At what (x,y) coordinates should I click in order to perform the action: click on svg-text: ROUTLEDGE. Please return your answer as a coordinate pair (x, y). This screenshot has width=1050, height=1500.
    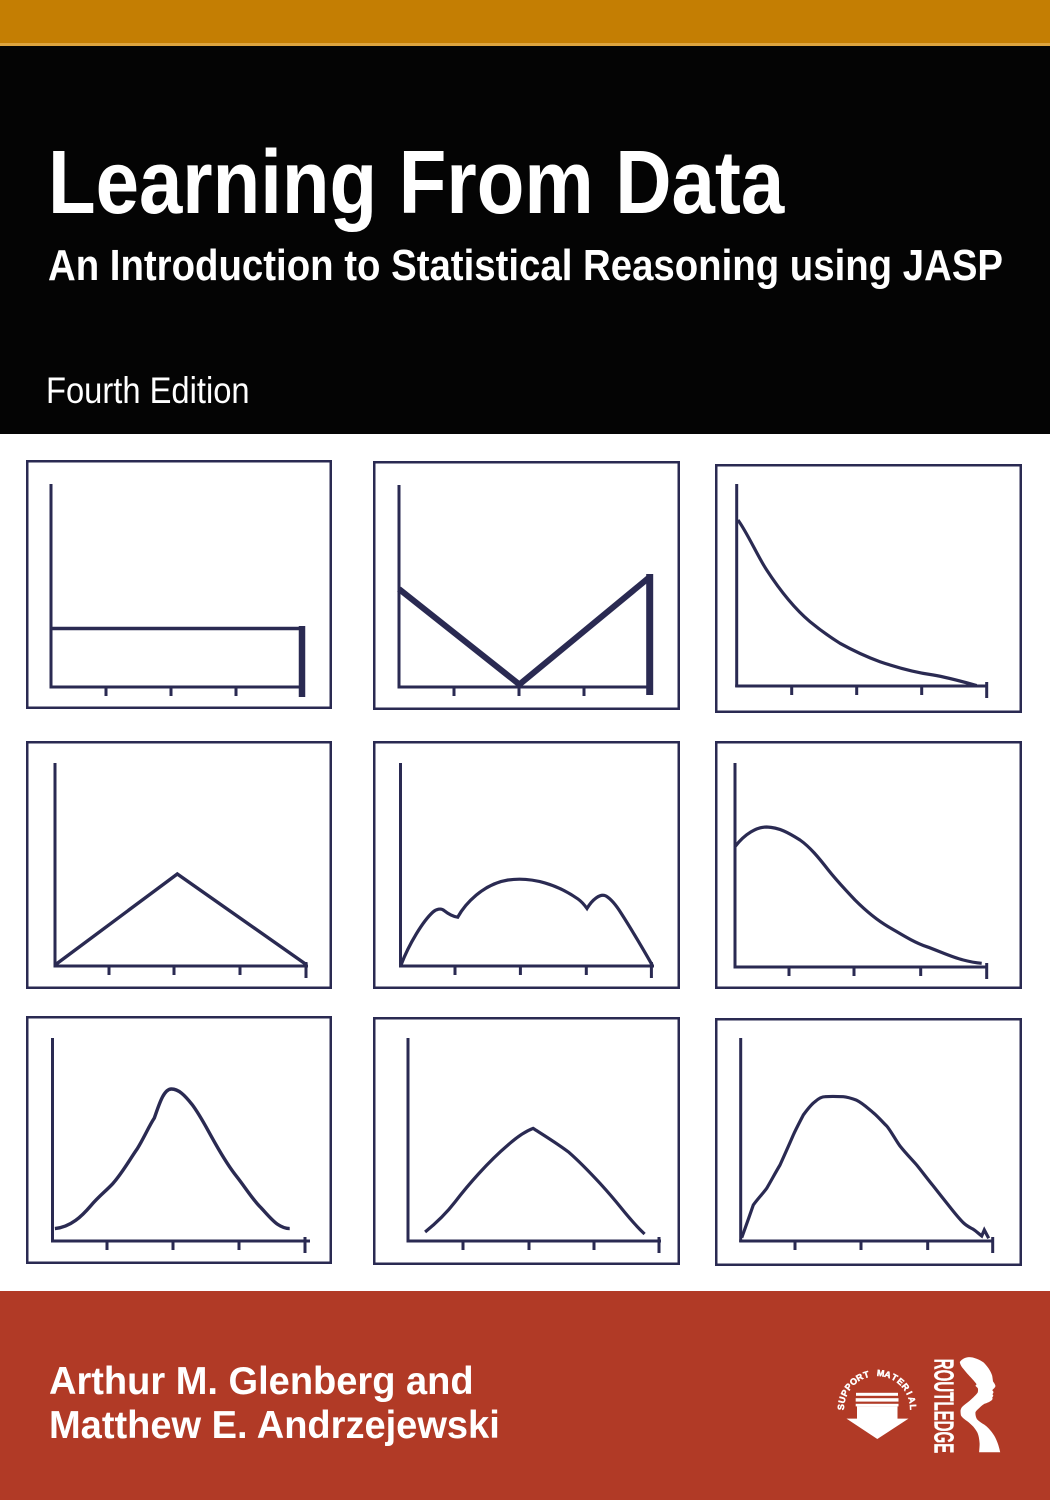
    Looking at the image, I should click on (943, 1406).